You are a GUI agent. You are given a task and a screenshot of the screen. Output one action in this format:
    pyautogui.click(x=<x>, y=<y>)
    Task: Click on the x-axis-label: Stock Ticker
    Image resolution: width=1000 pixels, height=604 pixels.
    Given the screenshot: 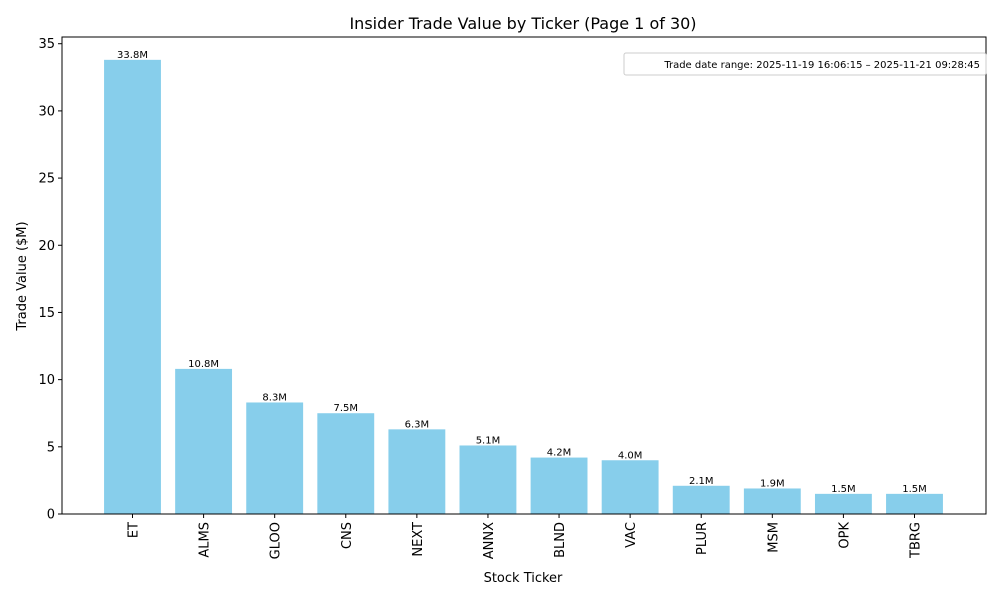 What is the action you would take?
    pyautogui.click(x=523, y=578)
    